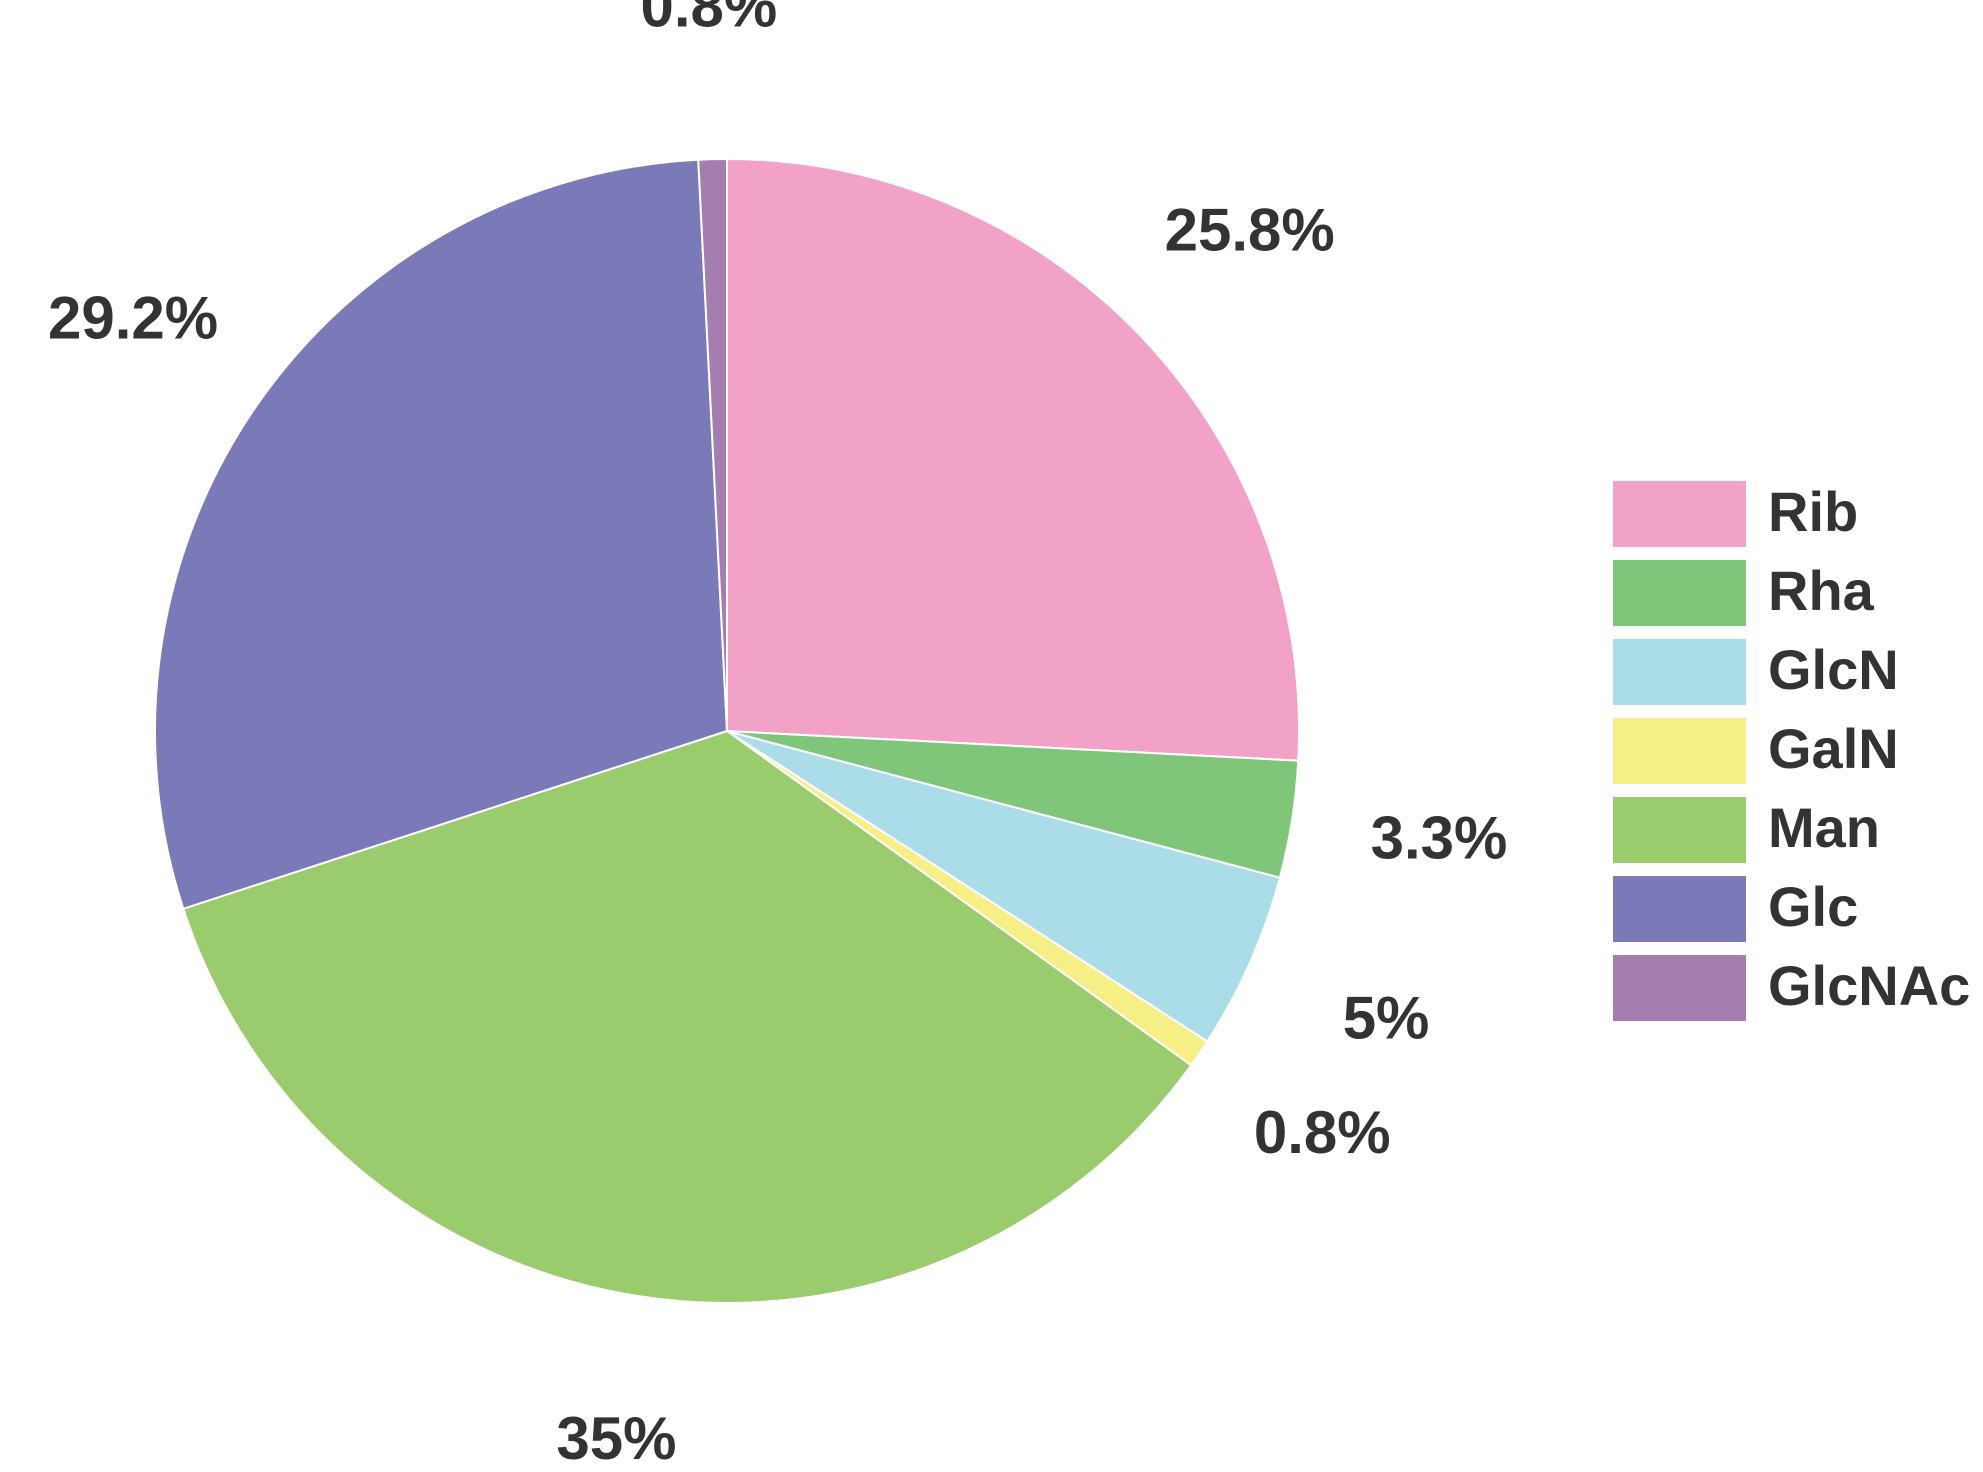 This screenshot has height=1472, width=1983. What do you see at coordinates (1824, 827) in the screenshot?
I see `legend-label: Man` at bounding box center [1824, 827].